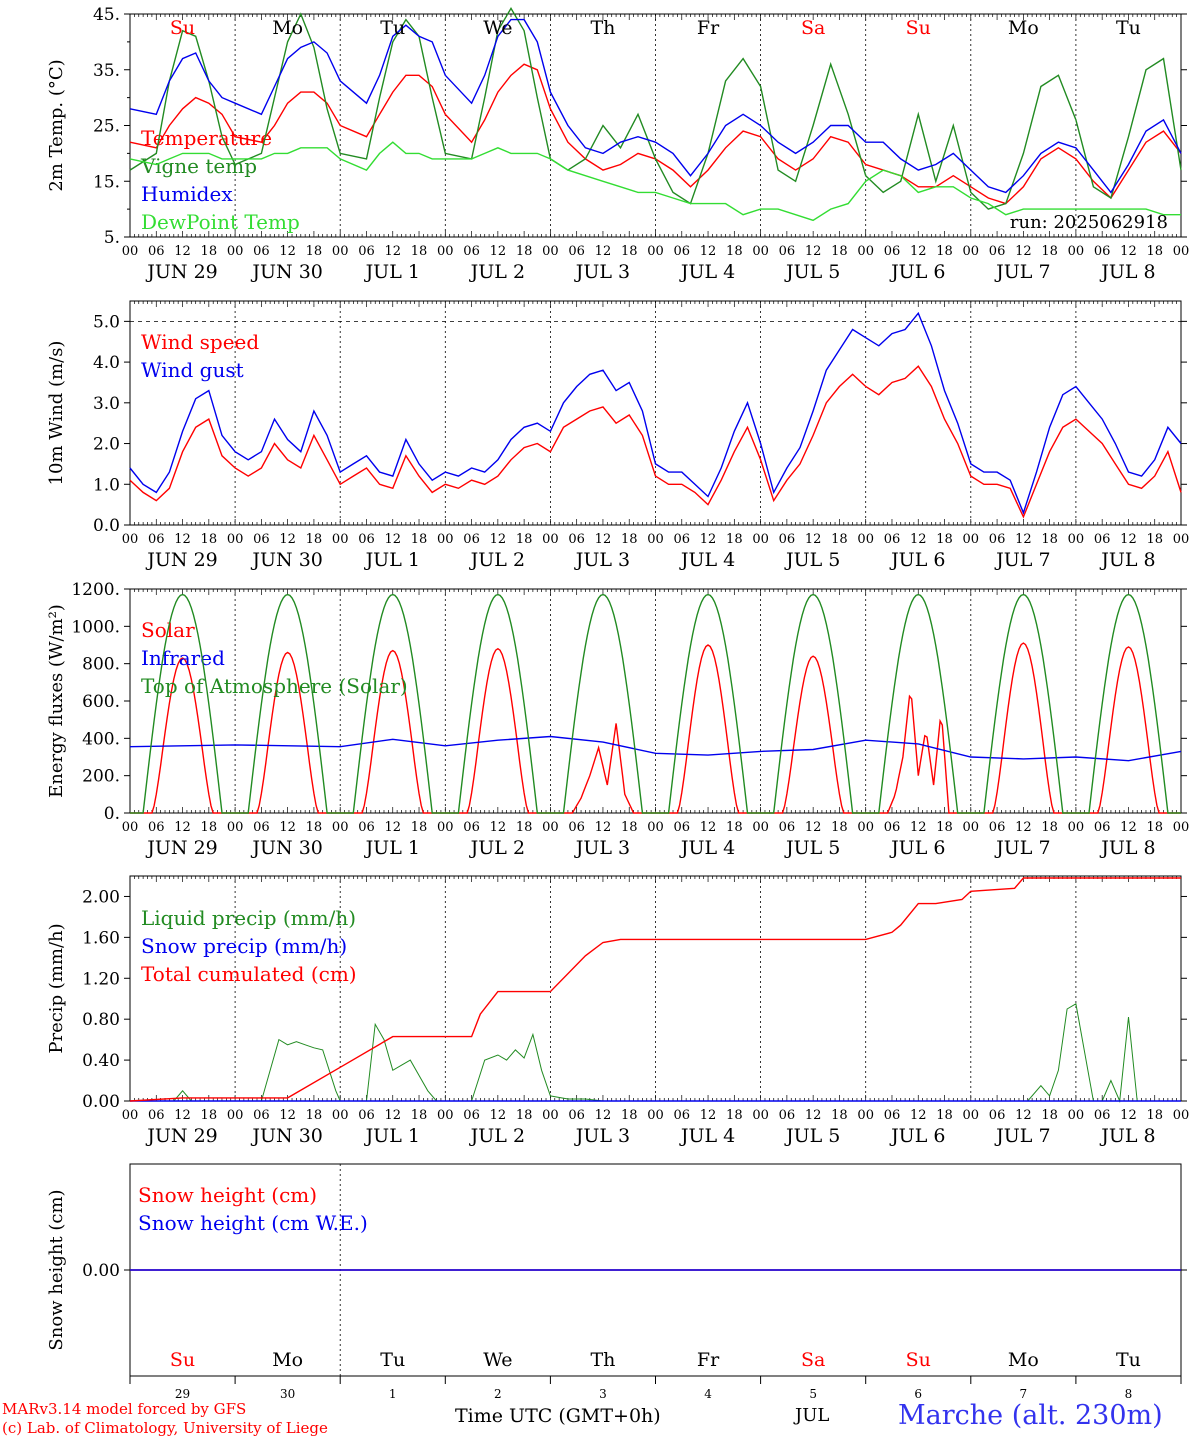 The image size is (1194, 1440). What do you see at coordinates (106, 322) in the screenshot?
I see `y-tick-label: 5.0` at bounding box center [106, 322].